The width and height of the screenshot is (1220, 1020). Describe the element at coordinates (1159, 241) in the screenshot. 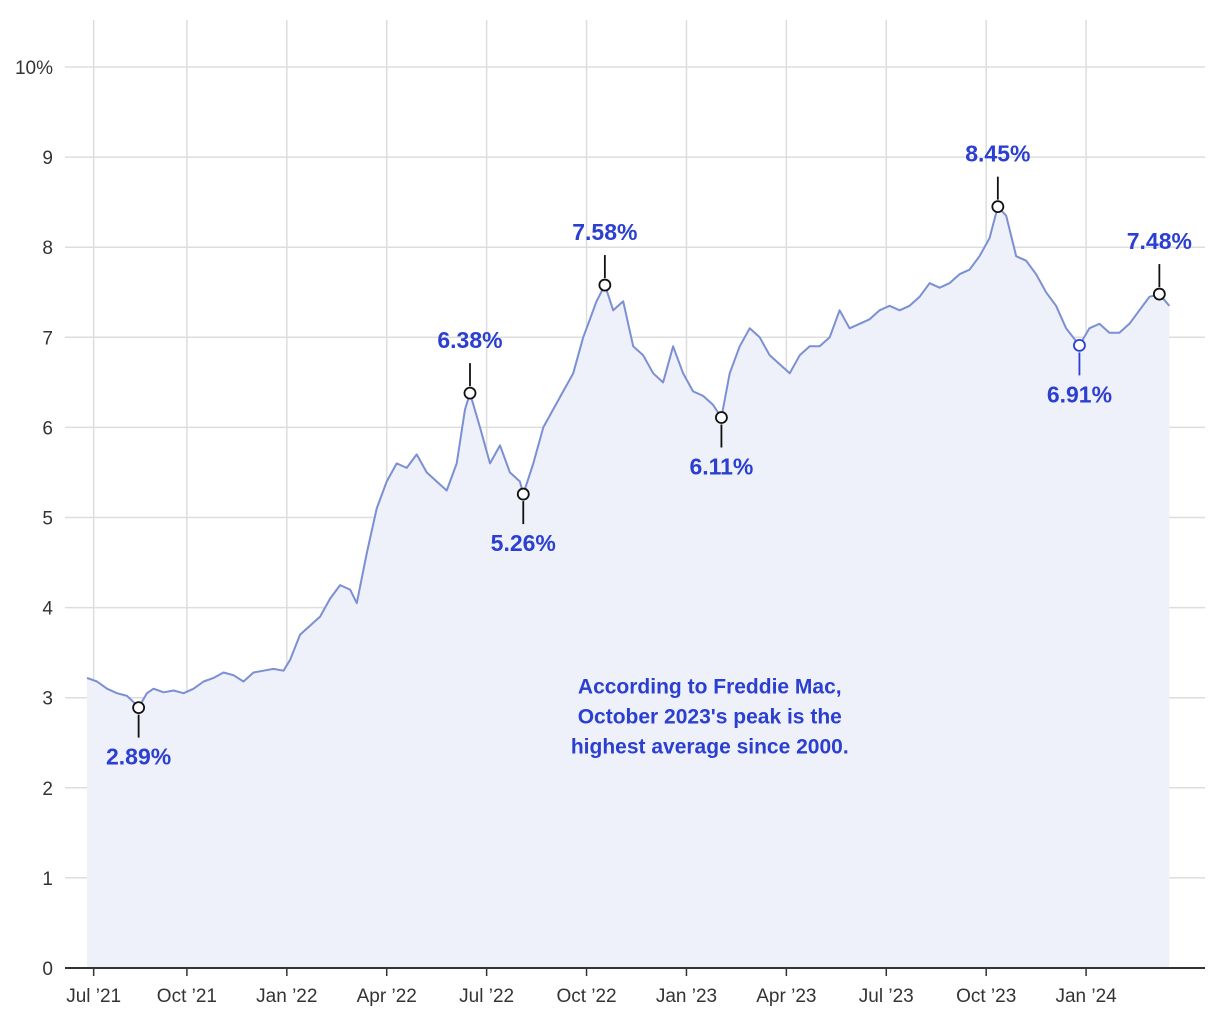

I see `callout-label: 7.48%` at that location.